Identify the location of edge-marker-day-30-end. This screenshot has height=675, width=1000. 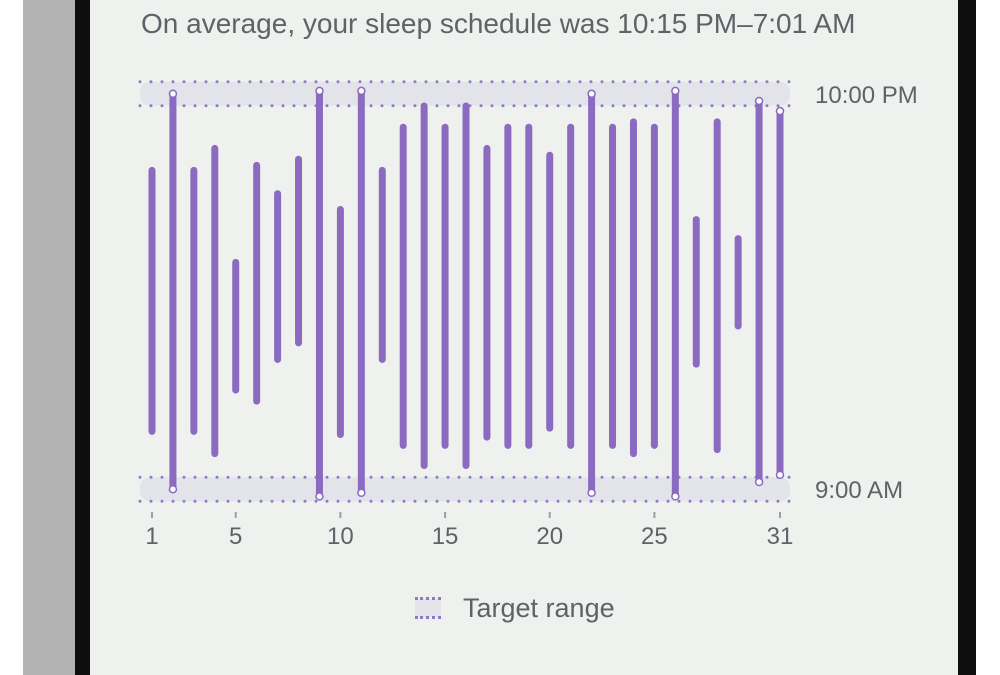
(759, 482).